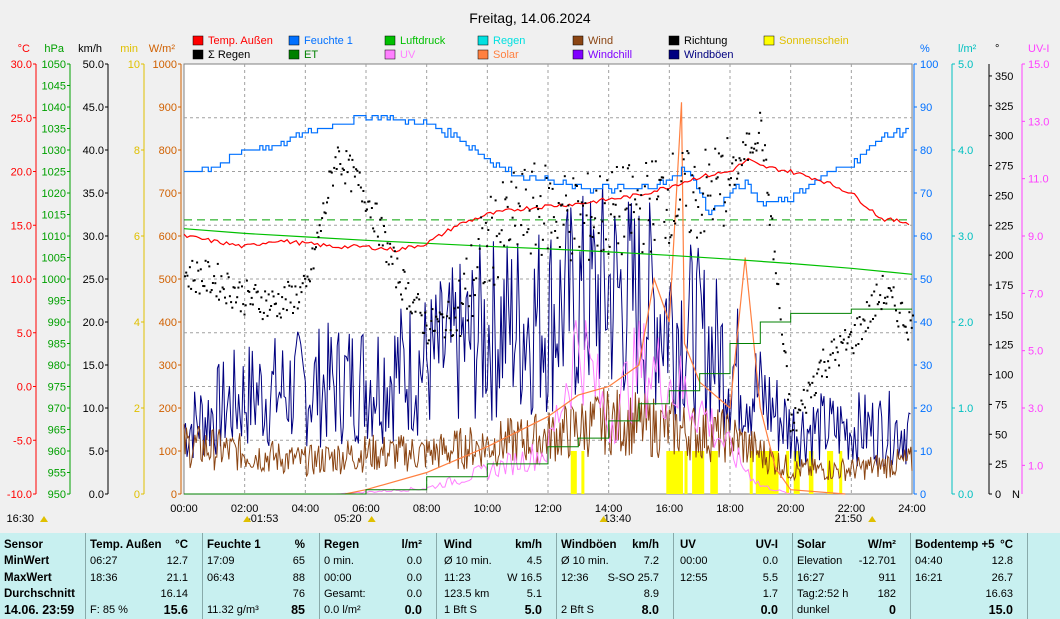 The width and height of the screenshot is (1060, 619). Describe the element at coordinates (174, 594) in the screenshot. I see `stats-value: 16.14` at that location.